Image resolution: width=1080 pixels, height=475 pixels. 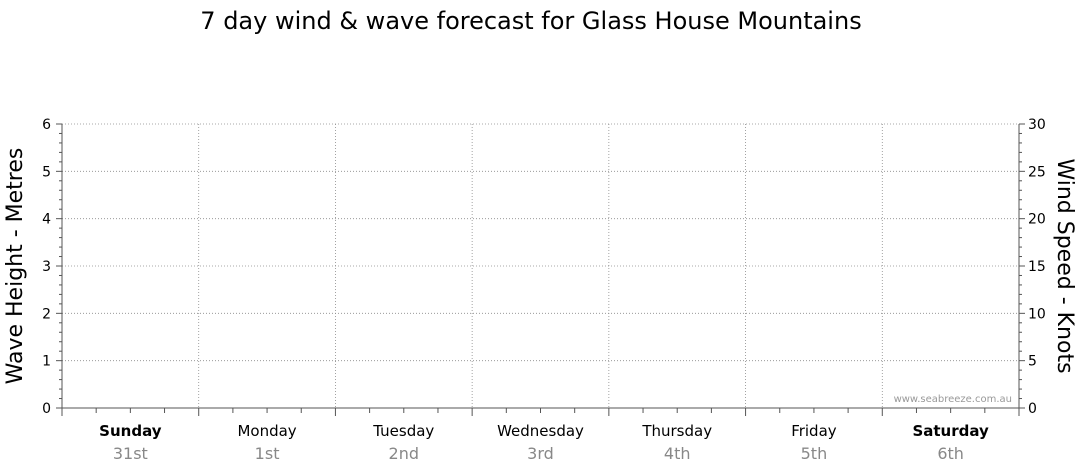 What do you see at coordinates (950, 431) in the screenshot?
I see `day-name-label: Saturday` at bounding box center [950, 431].